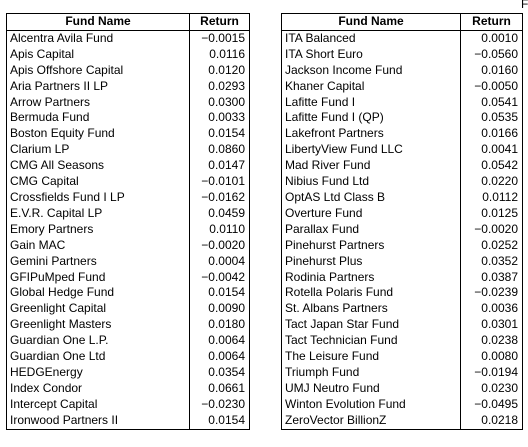 This screenshot has width=528, height=447. I want to click on fund-name-cell: Nibius Fund Ltd, so click(371, 182).